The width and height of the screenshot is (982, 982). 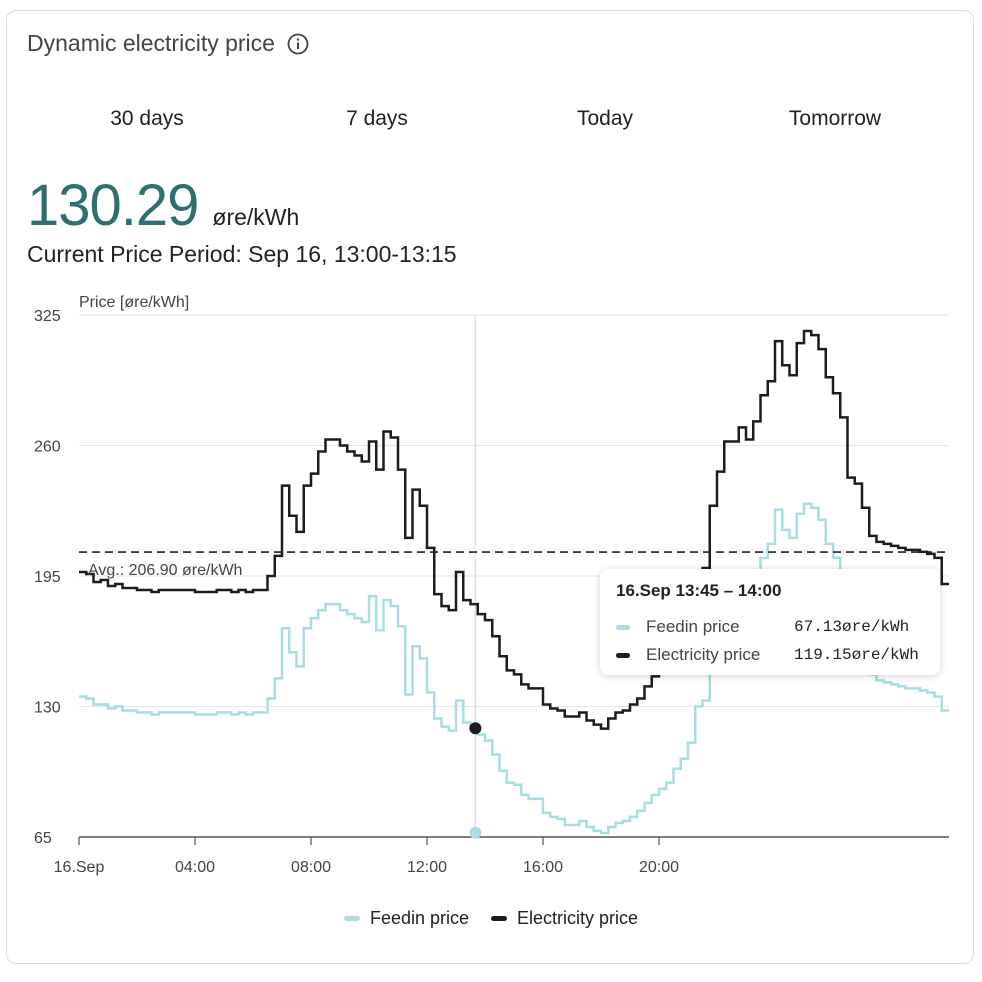 I want to click on tooltip-swatch-electricity, so click(x=623, y=655).